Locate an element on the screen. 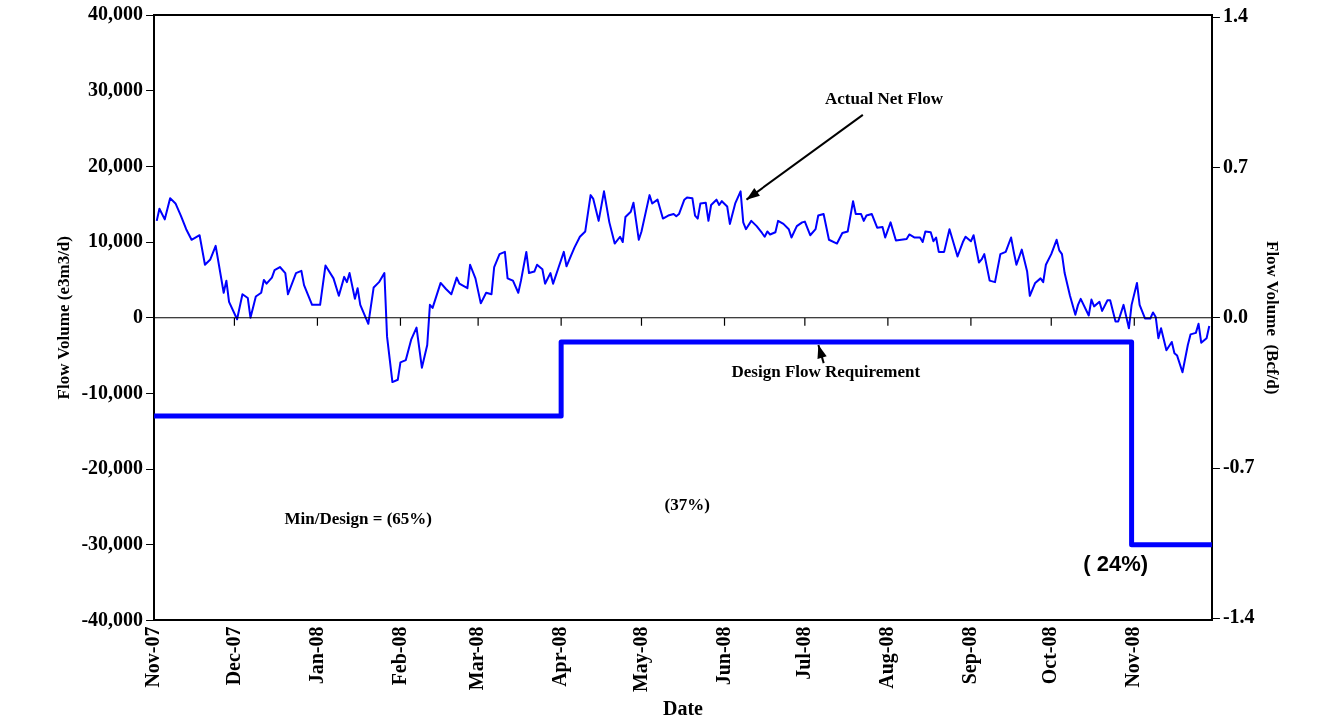 The height and width of the screenshot is (724, 1326). x-tick-label: Nov-08 is located at coordinates (1132, 657).